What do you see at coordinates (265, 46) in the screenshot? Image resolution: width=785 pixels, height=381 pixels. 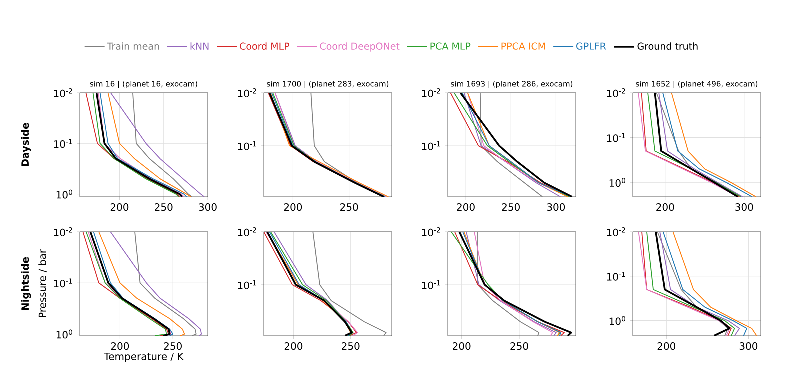 I see `legend-label: Coord MLP` at bounding box center [265, 46].